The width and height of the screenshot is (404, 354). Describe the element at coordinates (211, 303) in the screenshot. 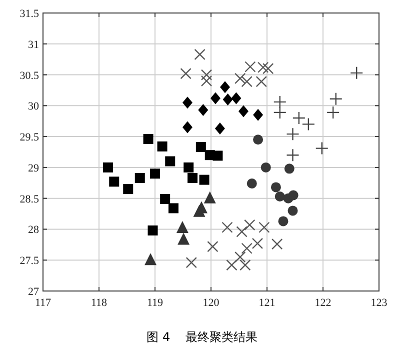

I see `x-tick-label: 120` at that location.